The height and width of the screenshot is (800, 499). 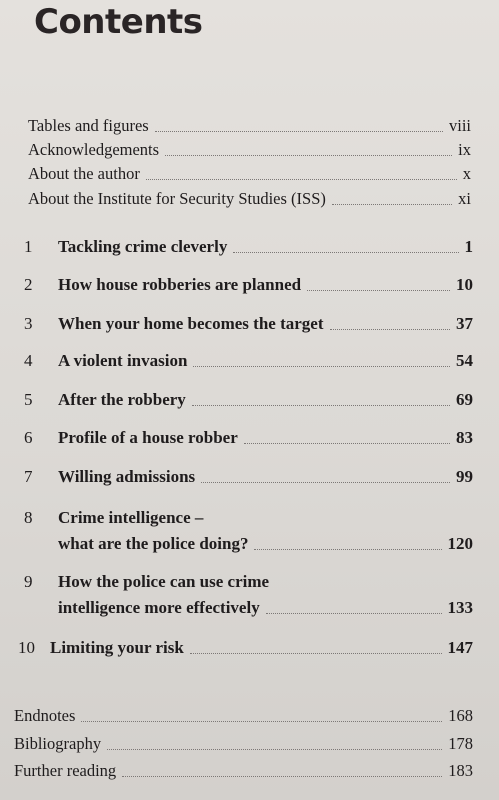 I want to click on chapter-title: Tackling crime cleverly, so click(x=143, y=246).